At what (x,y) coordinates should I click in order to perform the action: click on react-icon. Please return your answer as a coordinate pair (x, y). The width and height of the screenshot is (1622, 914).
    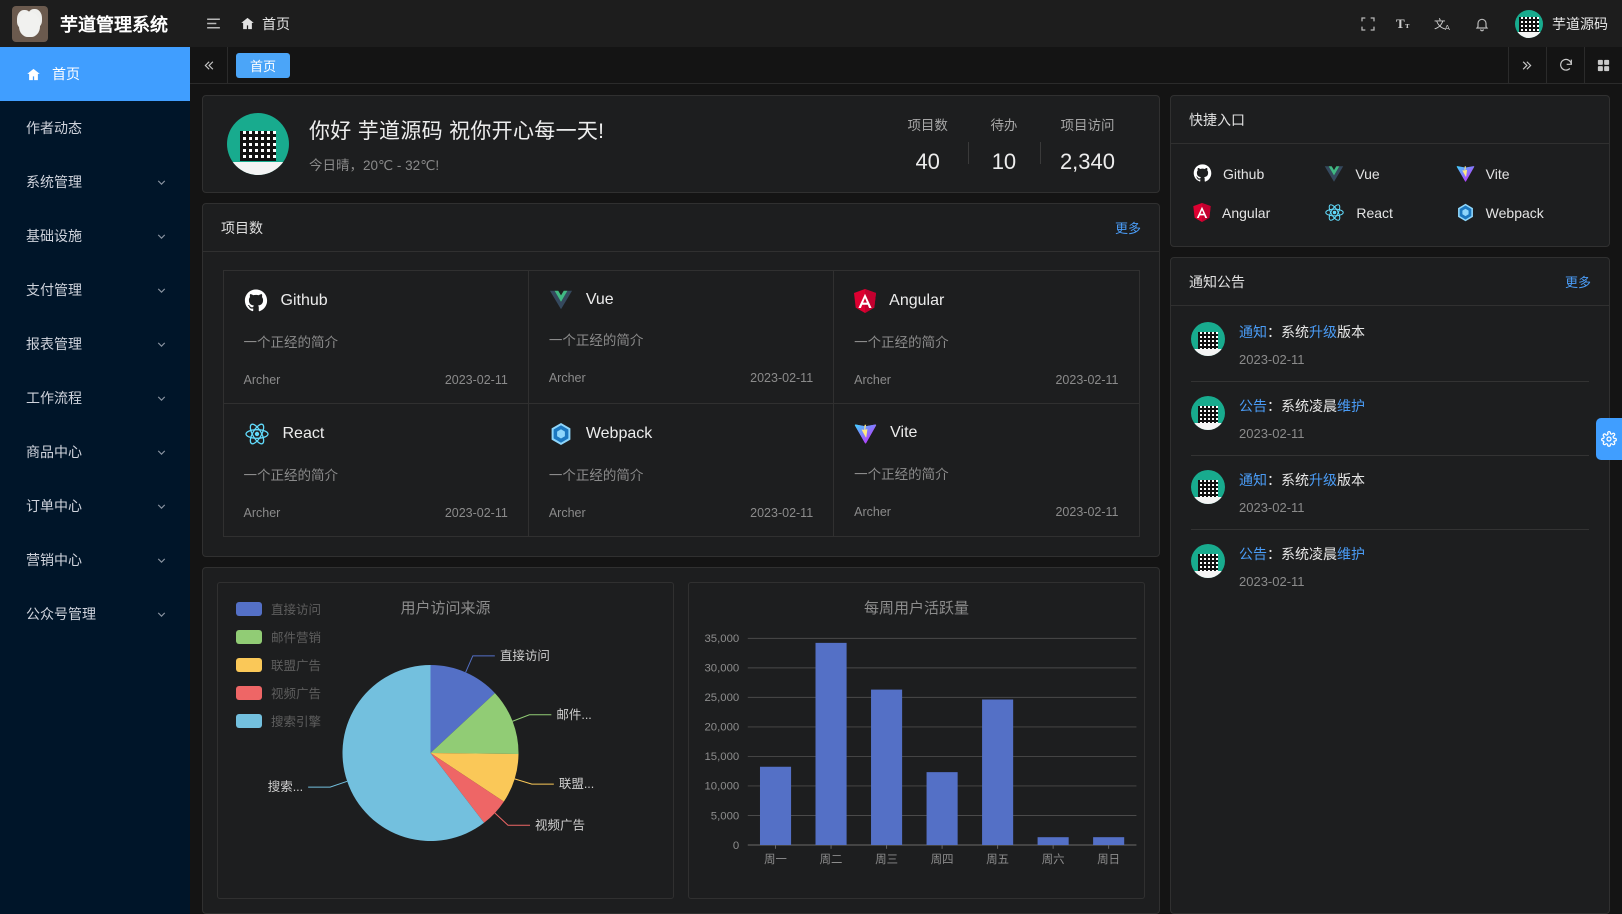
    Looking at the image, I should click on (257, 434).